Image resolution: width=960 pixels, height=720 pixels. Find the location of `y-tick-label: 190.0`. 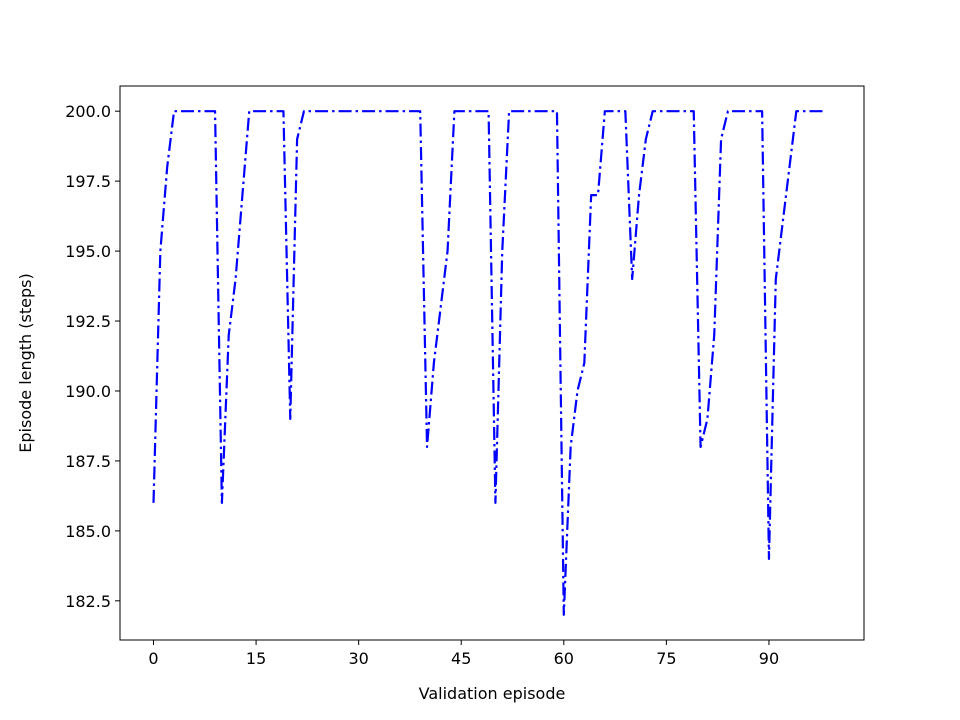

y-tick-label: 190.0 is located at coordinates (88, 391).